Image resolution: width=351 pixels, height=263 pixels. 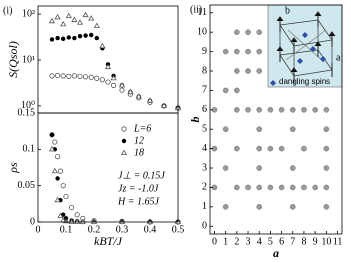 I want to click on x-tick-label: 0.2, so click(x=94, y=229).